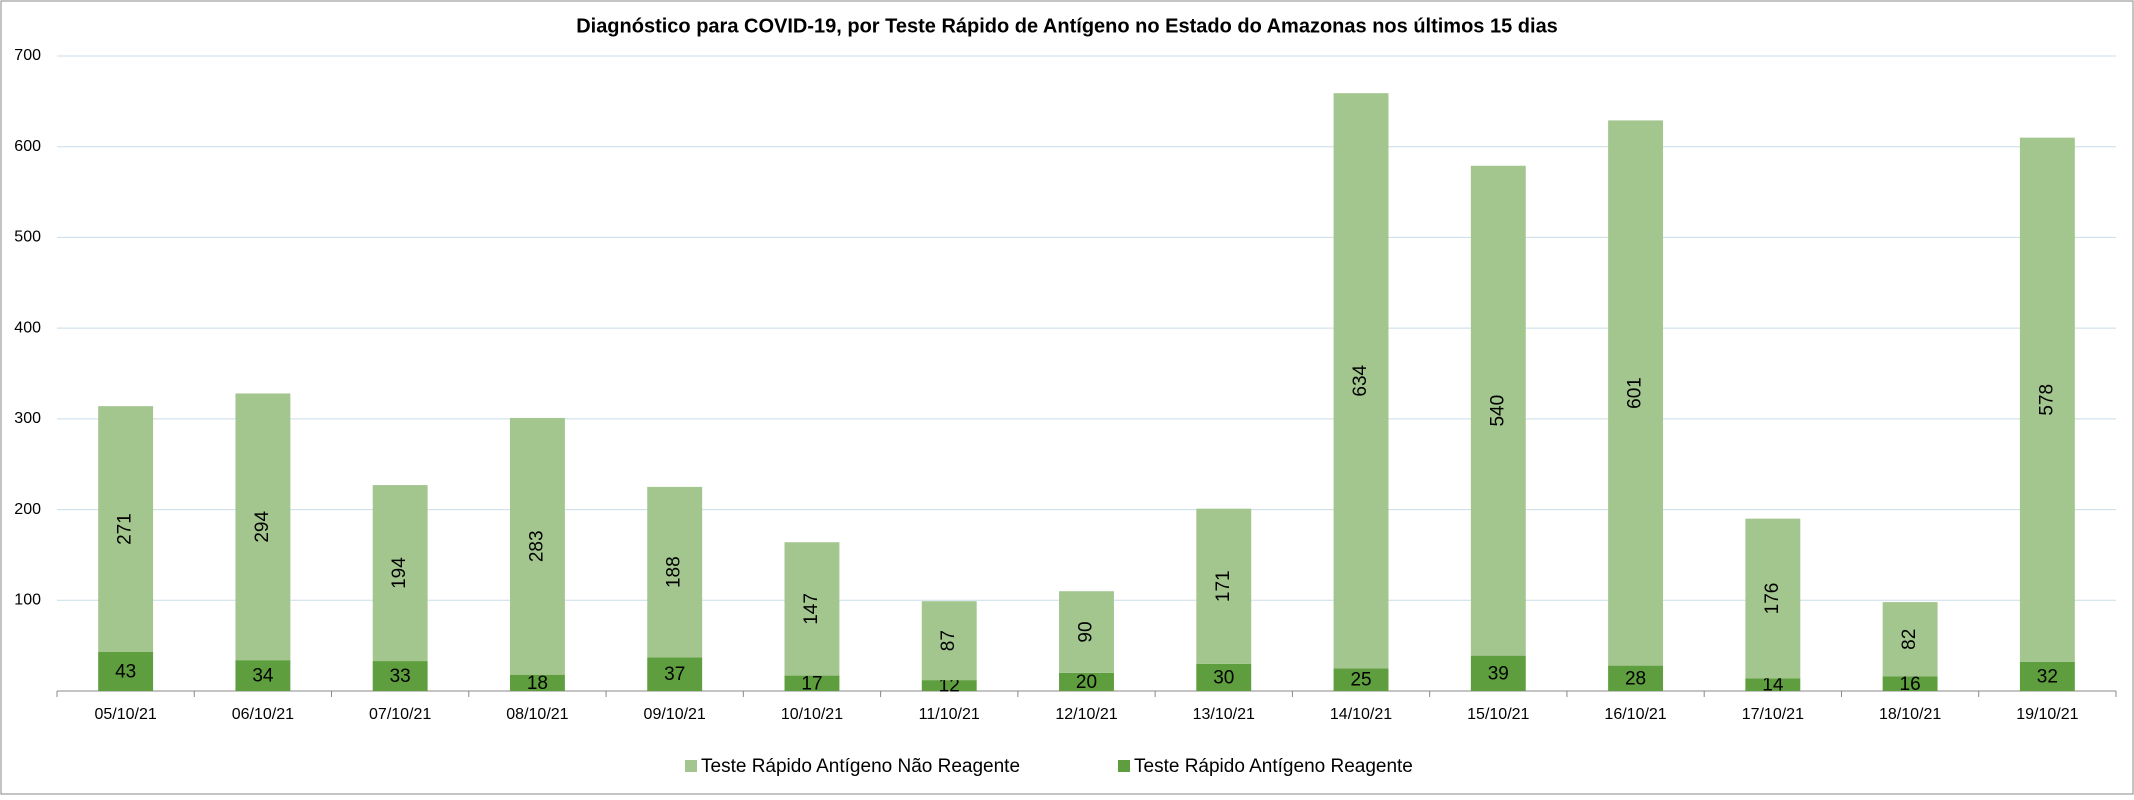 This screenshot has width=2134, height=800. I want to click on data-label: 540, so click(1497, 411).